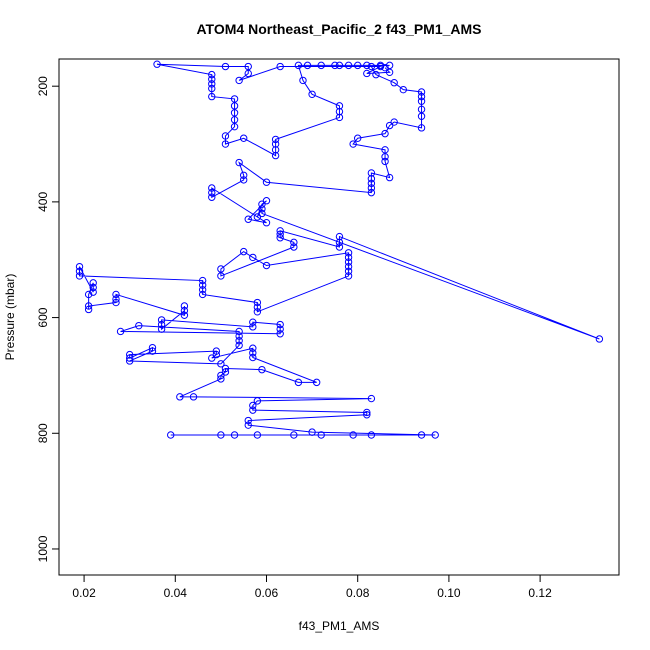 The height and width of the screenshot is (650, 650). Describe the element at coordinates (43, 317) in the screenshot. I see `y-tick-label: 600` at that location.